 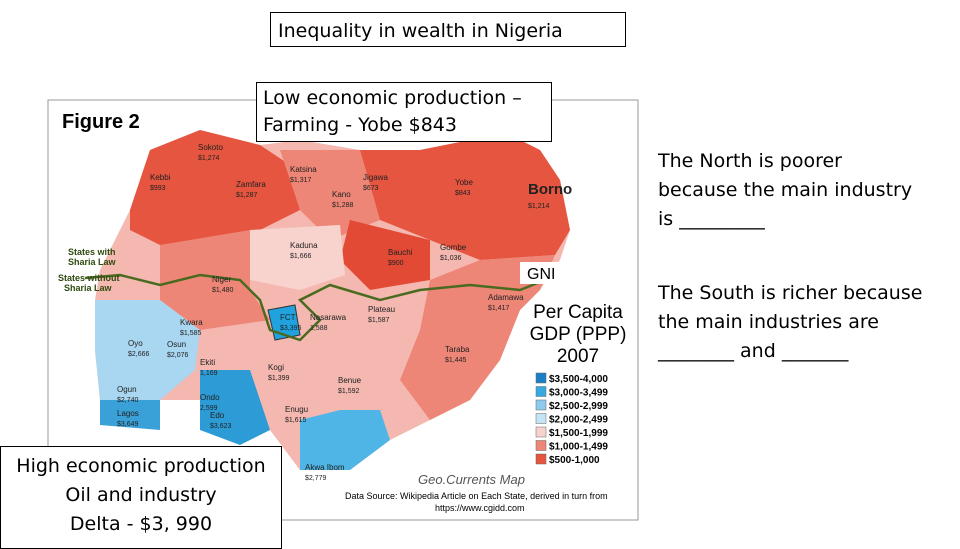 I want to click on state-value: $3,649, so click(x=128, y=424).